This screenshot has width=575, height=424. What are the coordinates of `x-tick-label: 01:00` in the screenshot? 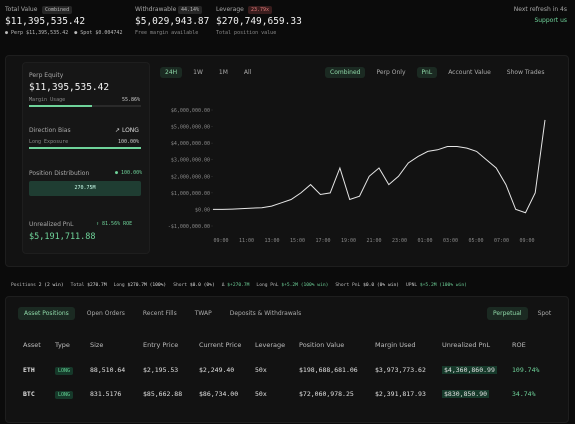 It's located at (424, 241).